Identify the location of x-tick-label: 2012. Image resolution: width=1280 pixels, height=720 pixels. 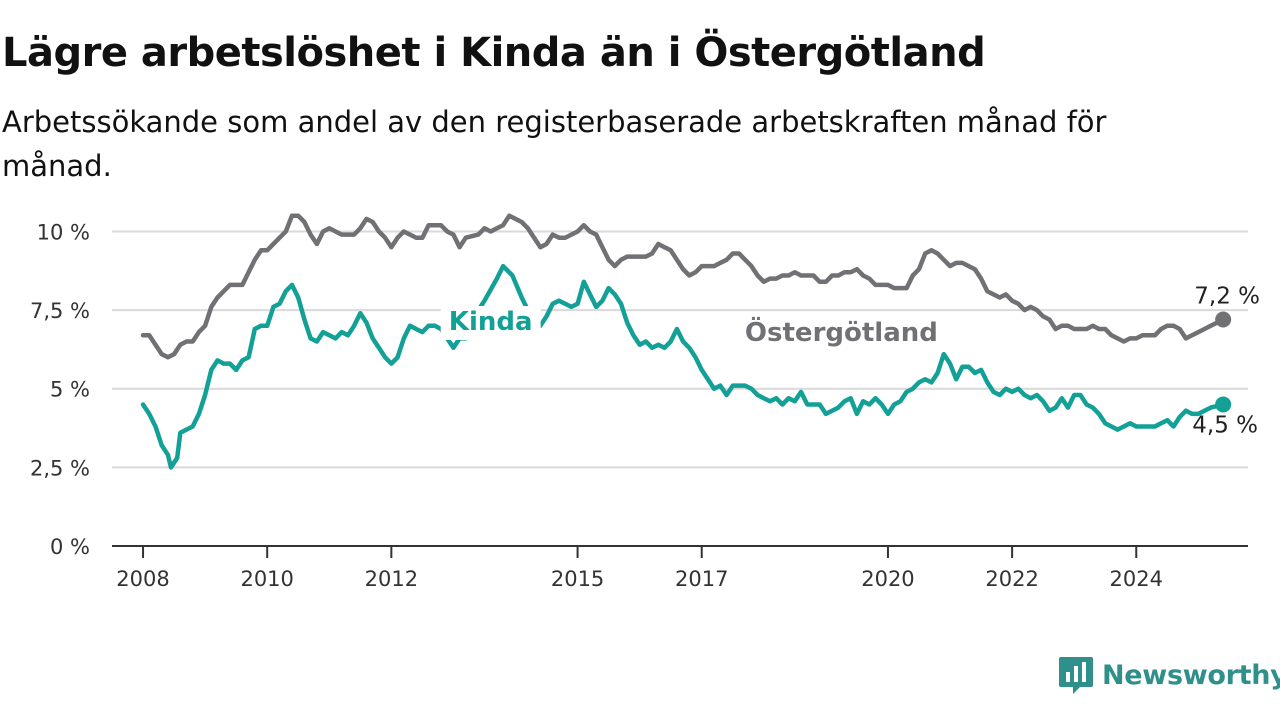
(391, 579).